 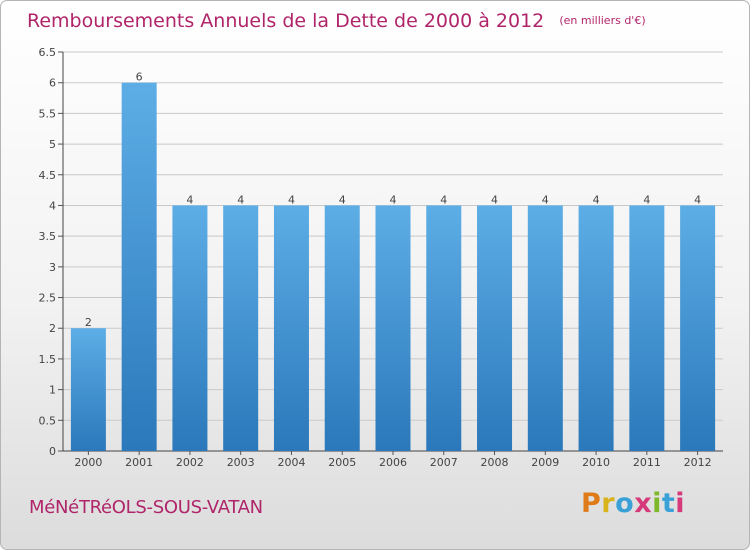 I want to click on x-tick-label: 2001, so click(x=139, y=462).